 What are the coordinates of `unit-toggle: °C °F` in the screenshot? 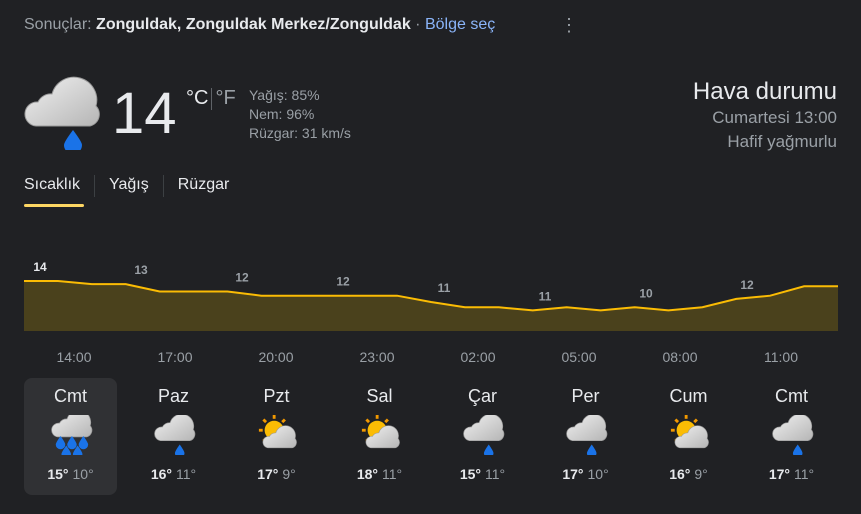 It's located at (211, 98).